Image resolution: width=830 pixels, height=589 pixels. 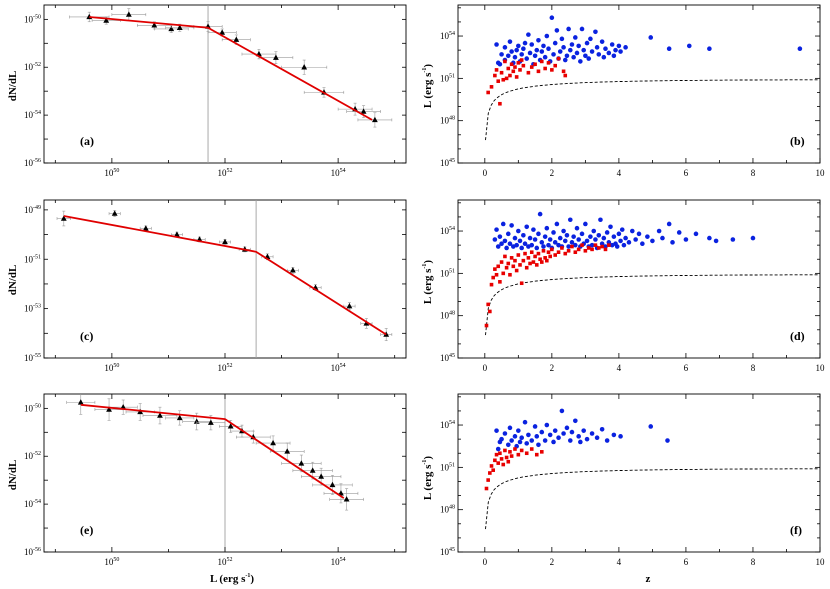 I want to click on x-tick-label-a: 1054, so click(x=338, y=173).